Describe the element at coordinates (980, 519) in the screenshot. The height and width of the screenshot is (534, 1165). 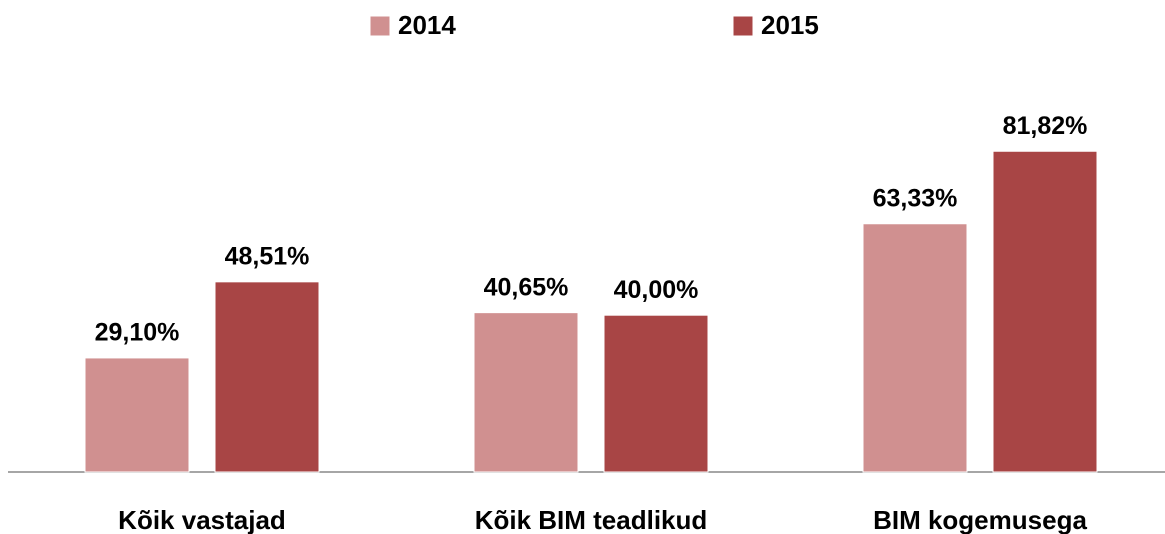
I see `x-tick-label: BIM kogemusega` at that location.